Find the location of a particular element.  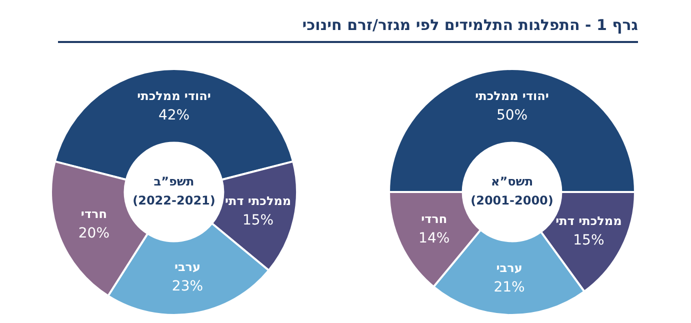

text: (2001-2000) is located at coordinates (512, 201).